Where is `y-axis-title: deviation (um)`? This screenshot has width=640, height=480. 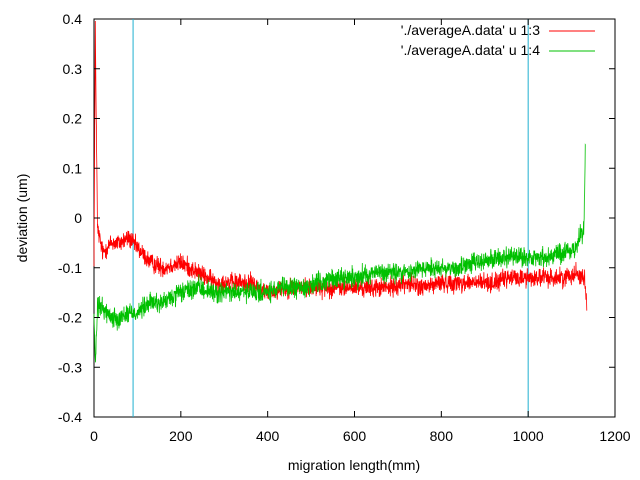 y-axis-title: deviation (um) is located at coordinates (22, 218).